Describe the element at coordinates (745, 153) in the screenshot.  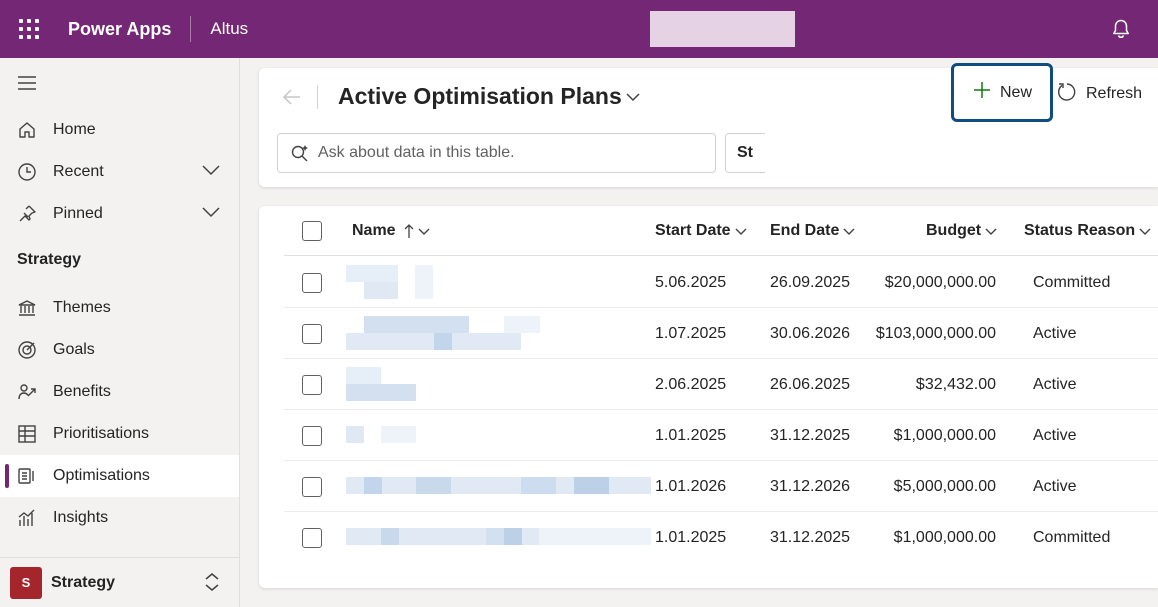
I see `filter-chip: St` at that location.